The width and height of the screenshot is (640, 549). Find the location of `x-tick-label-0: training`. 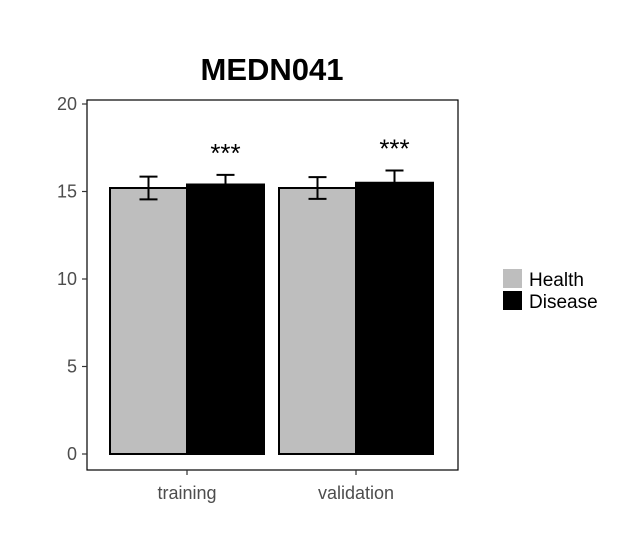

x-tick-label-0: training is located at coordinates (186, 493).